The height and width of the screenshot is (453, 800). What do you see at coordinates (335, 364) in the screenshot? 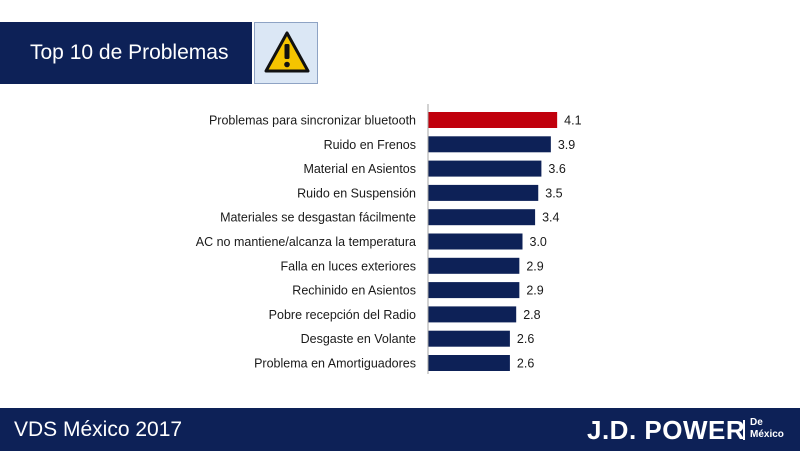
I see `category-label: Problema en Amortiguadores` at bounding box center [335, 364].